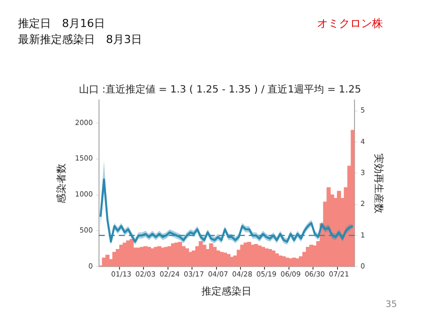 This screenshot has width=427, height=320. What do you see at coordinates (62, 183) in the screenshot?
I see `y-axis-title: 感染者数` at bounding box center [62, 183].